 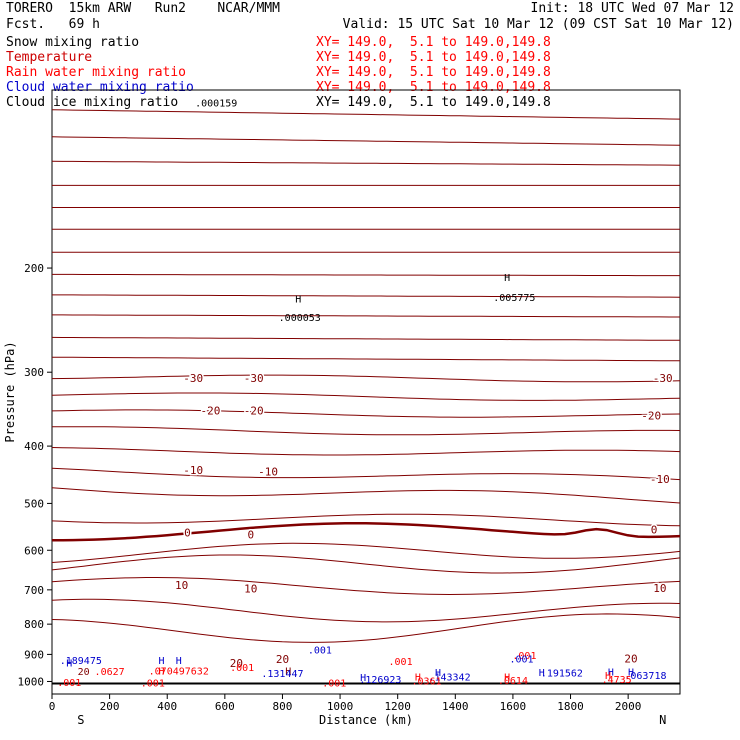 What do you see at coordinates (34, 590) in the screenshot?
I see `y-tick-label: 700` at bounding box center [34, 590].